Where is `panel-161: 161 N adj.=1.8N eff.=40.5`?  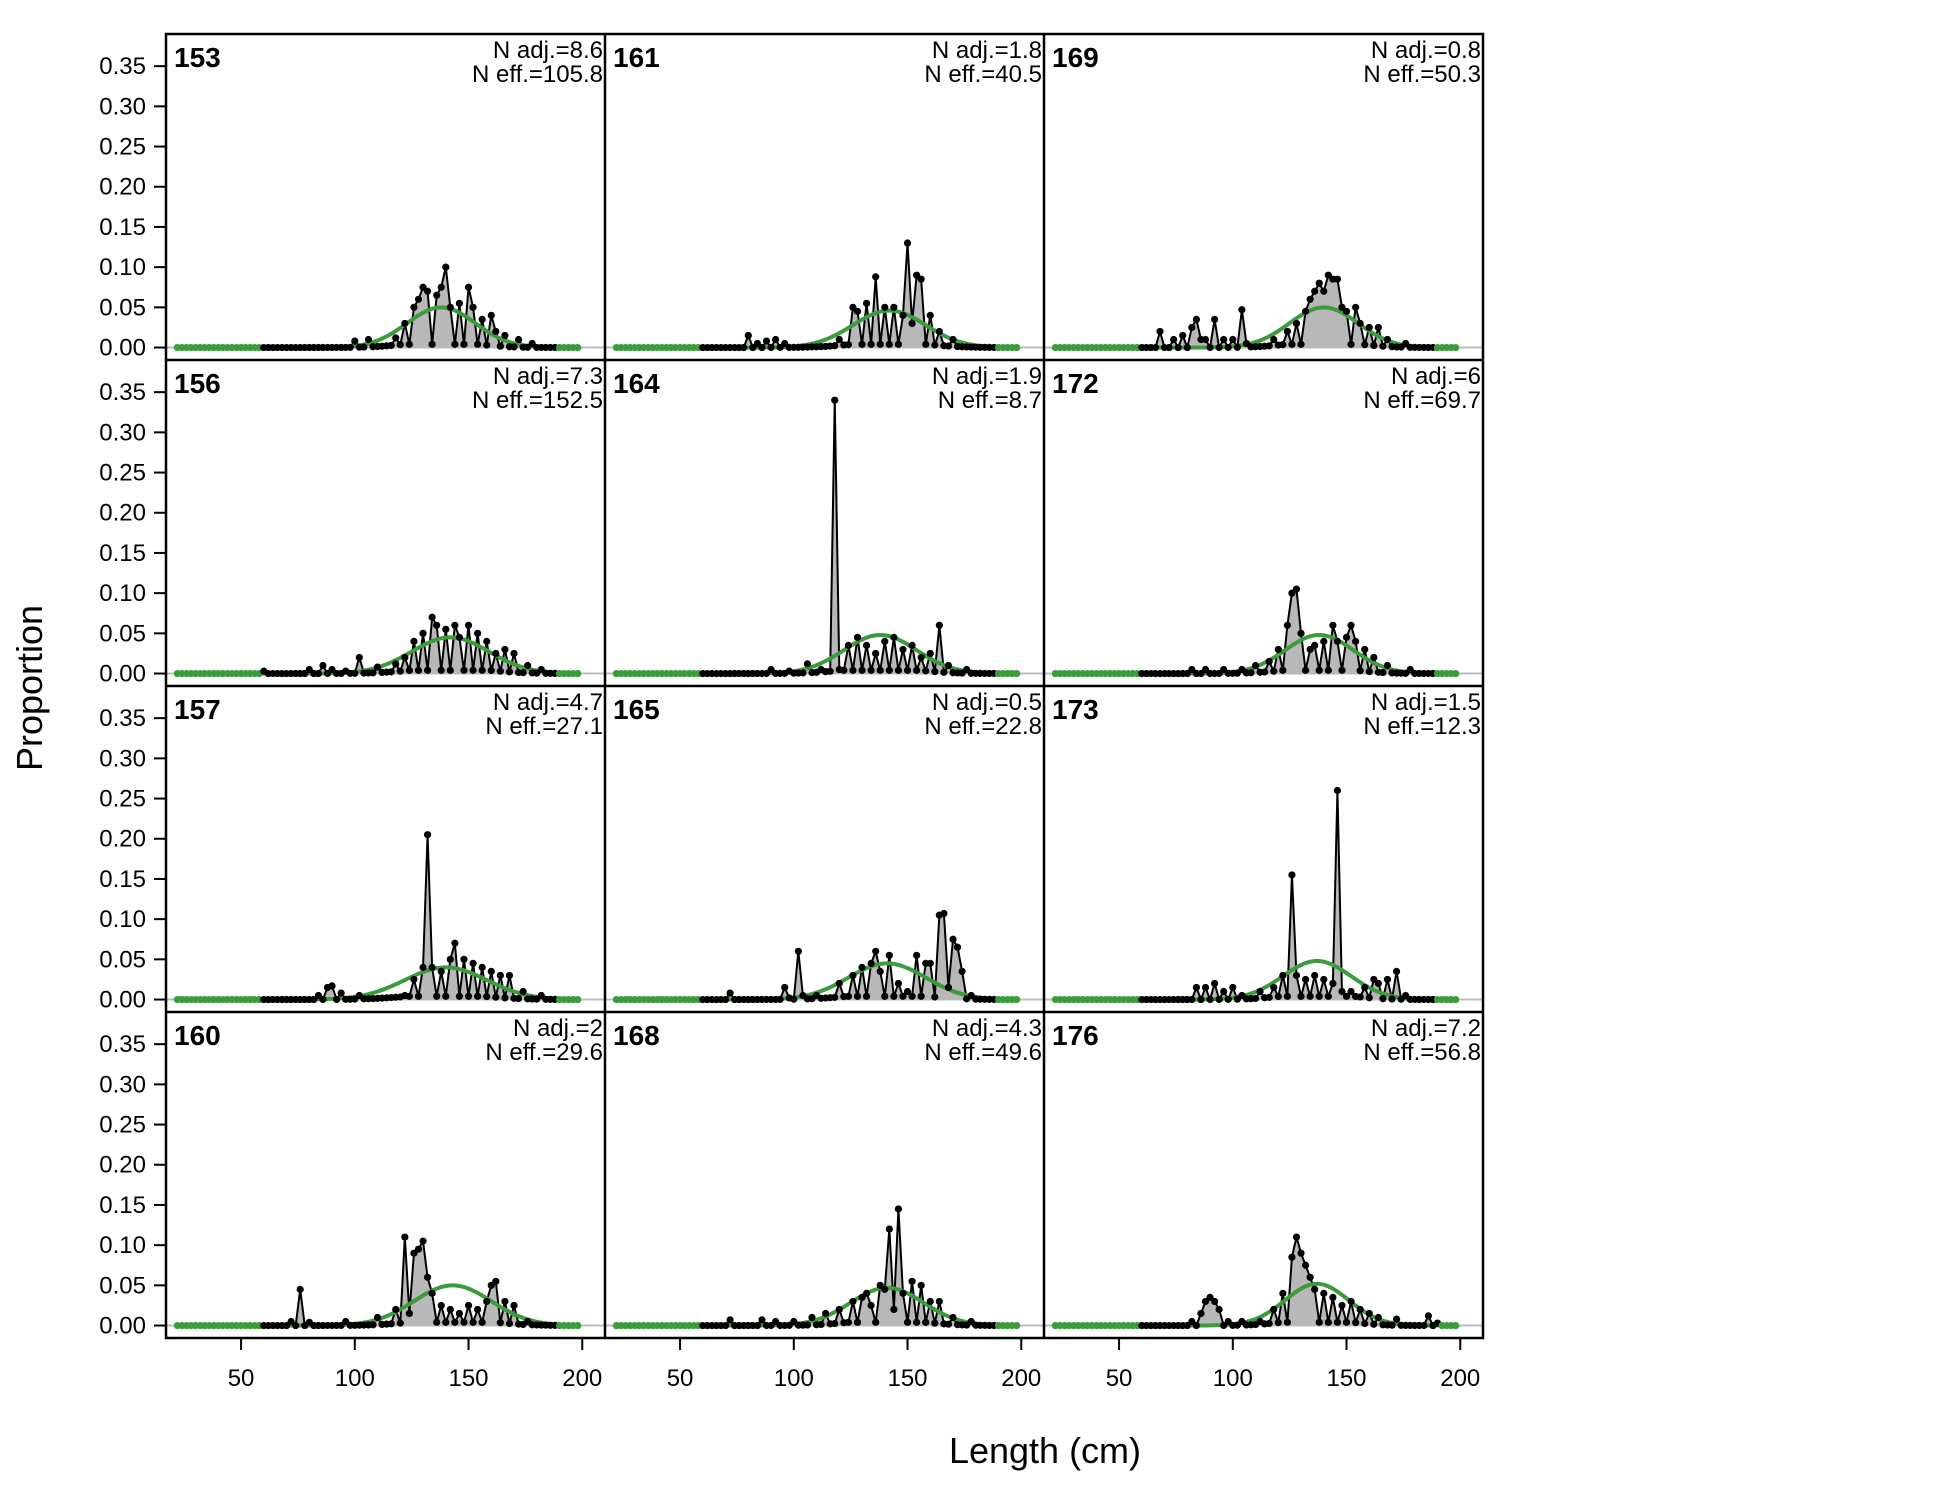 panel-161: 161 N adj.=1.8N eff.=40.5 is located at coordinates (824, 194).